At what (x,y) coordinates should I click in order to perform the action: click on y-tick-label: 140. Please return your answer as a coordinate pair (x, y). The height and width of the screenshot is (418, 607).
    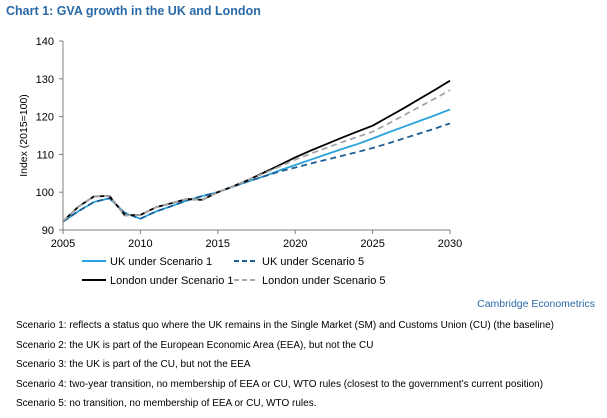
    Looking at the image, I should click on (45, 42).